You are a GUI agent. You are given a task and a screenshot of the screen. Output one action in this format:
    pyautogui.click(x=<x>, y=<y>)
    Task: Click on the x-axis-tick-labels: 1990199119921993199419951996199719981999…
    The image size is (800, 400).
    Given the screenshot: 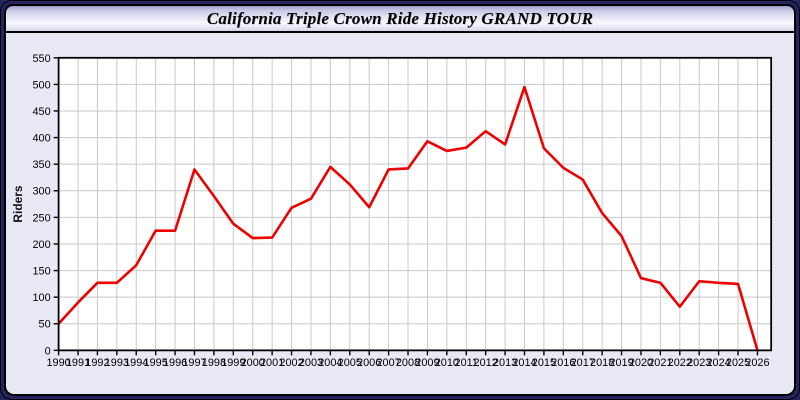 What is the action you would take?
    pyautogui.click(x=407, y=363)
    